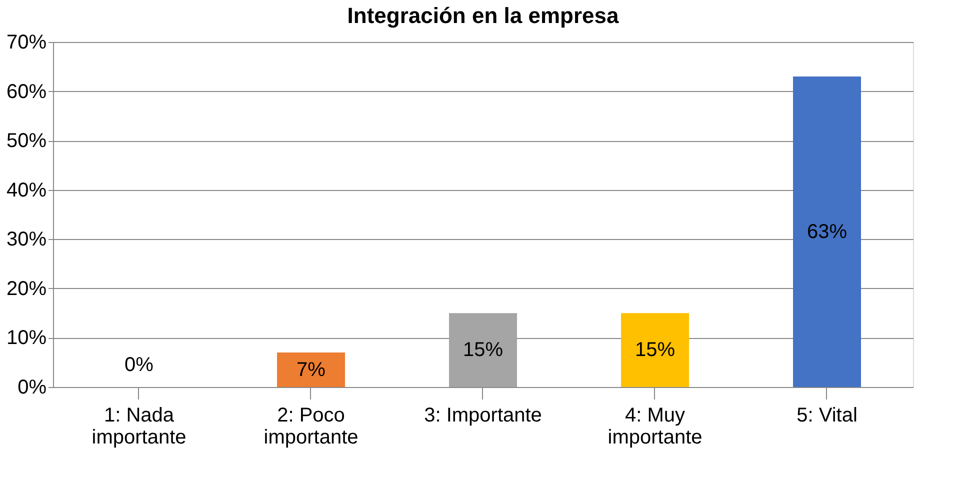 This screenshot has height=478, width=955. I want to click on x-tick-label: 2: Poco importante, so click(311, 426).